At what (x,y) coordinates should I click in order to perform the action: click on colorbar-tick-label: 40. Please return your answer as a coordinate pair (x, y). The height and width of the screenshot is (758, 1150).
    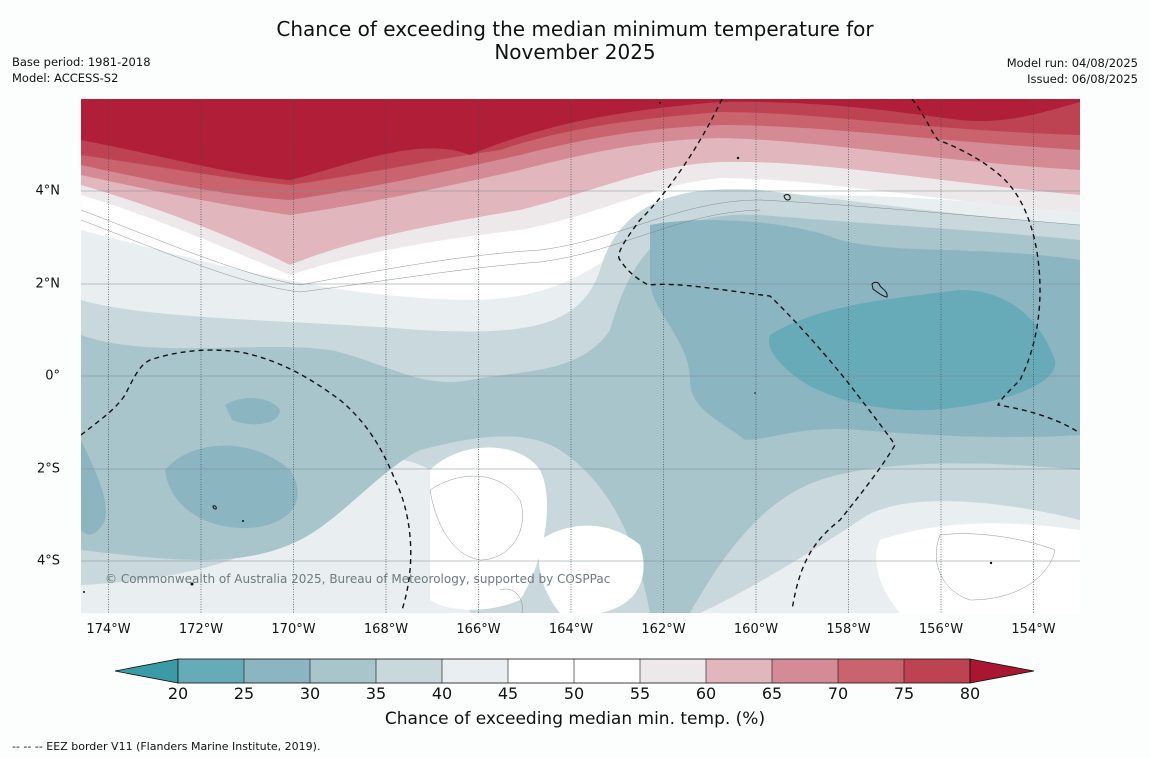
    Looking at the image, I should click on (442, 693).